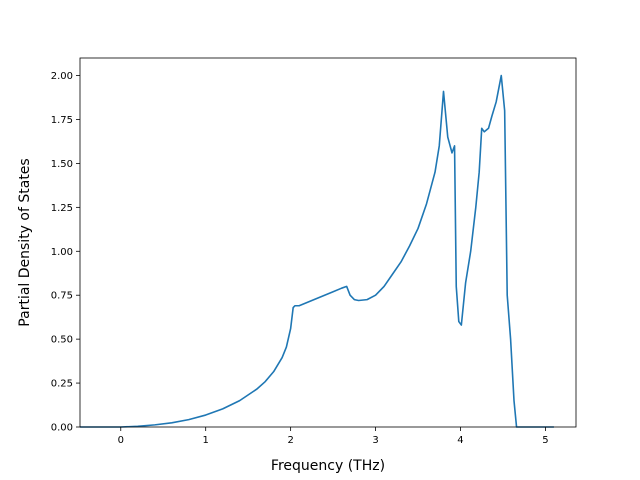  I want to click on y-axis-ticks: 0.00 0.25 0.50 0.75 1.00 1.25 1.50 1.75 2.00, so click(65, 252).